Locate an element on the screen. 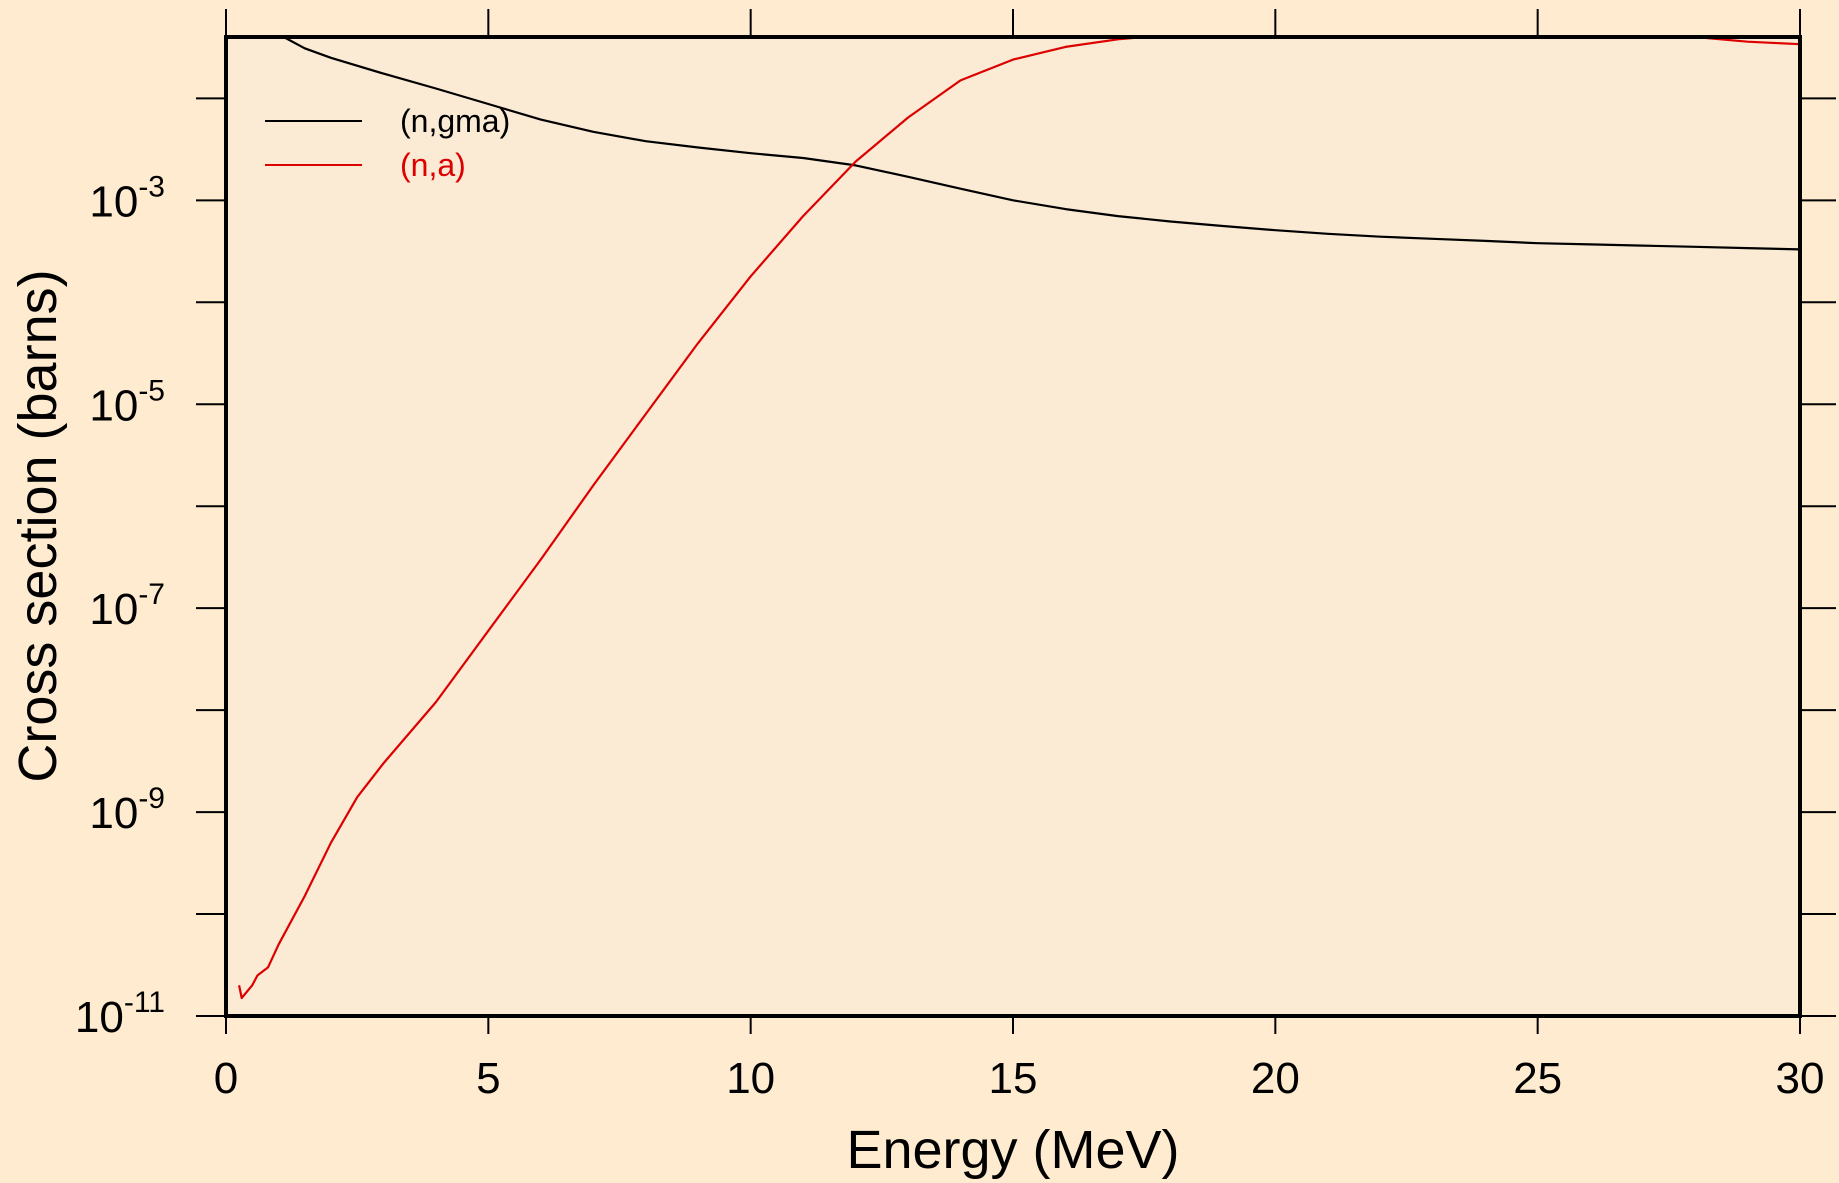  x-tick-label-5: 5 is located at coordinates (488, 1078).